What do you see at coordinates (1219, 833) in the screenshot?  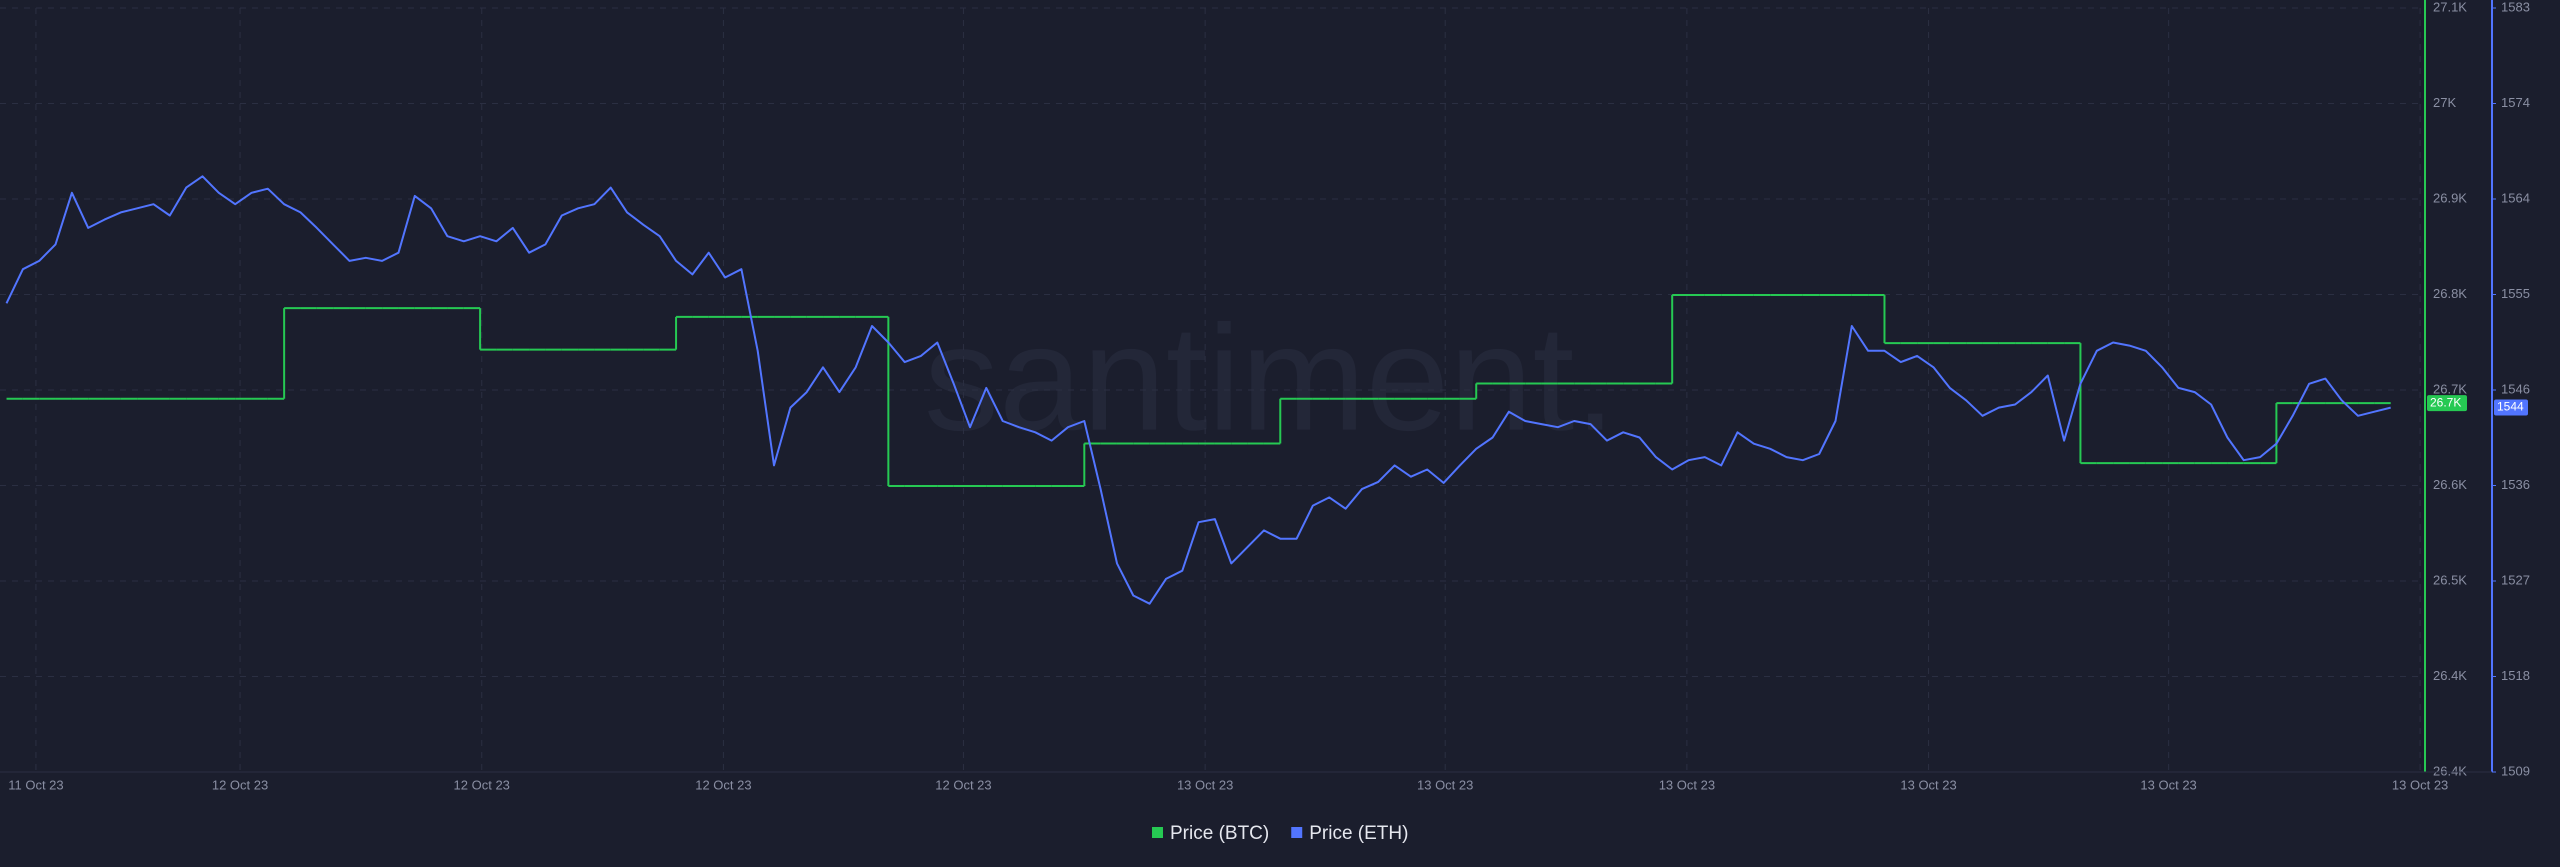 I see `legend-label: Price (BTC)` at bounding box center [1219, 833].